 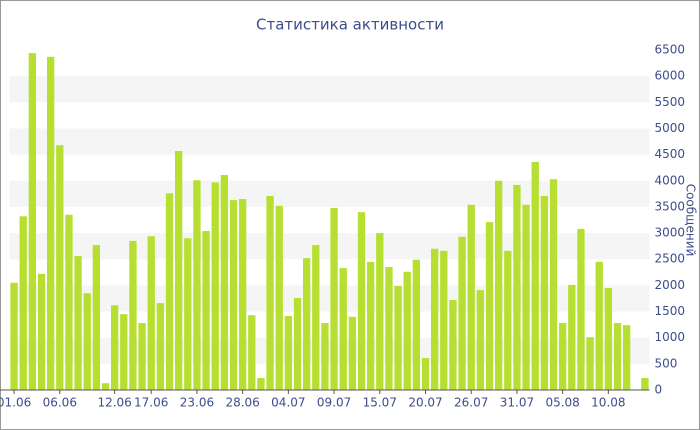 I want to click on x-tick-label: 01.06, so click(x=15, y=403).